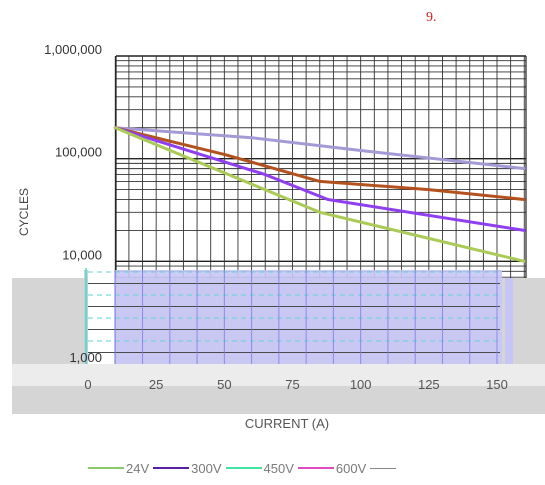 The width and height of the screenshot is (545, 485). What do you see at coordinates (431, 17) in the screenshot?
I see `page-number: 9.` at bounding box center [431, 17].